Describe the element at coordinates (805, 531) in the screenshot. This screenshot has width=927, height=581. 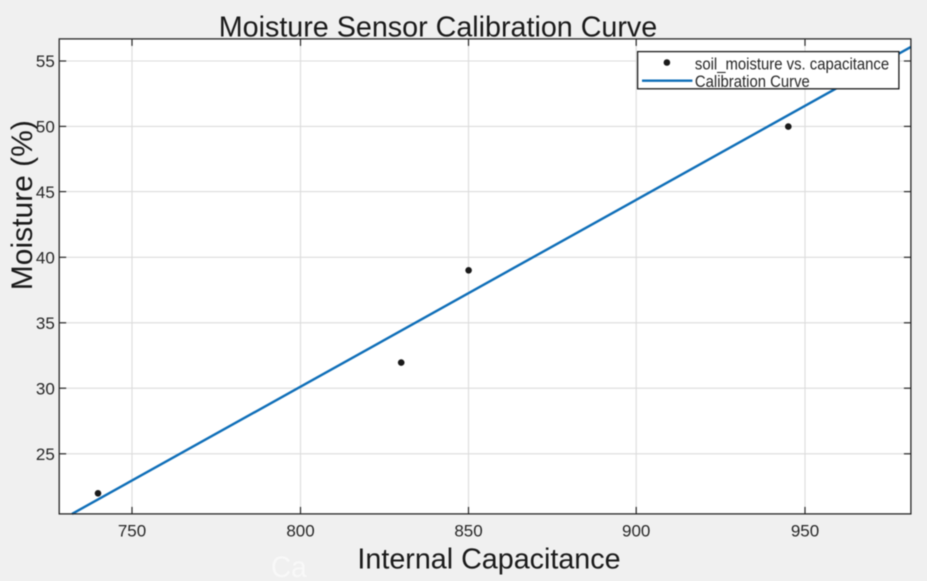
I see `svg-text: 950` at that location.